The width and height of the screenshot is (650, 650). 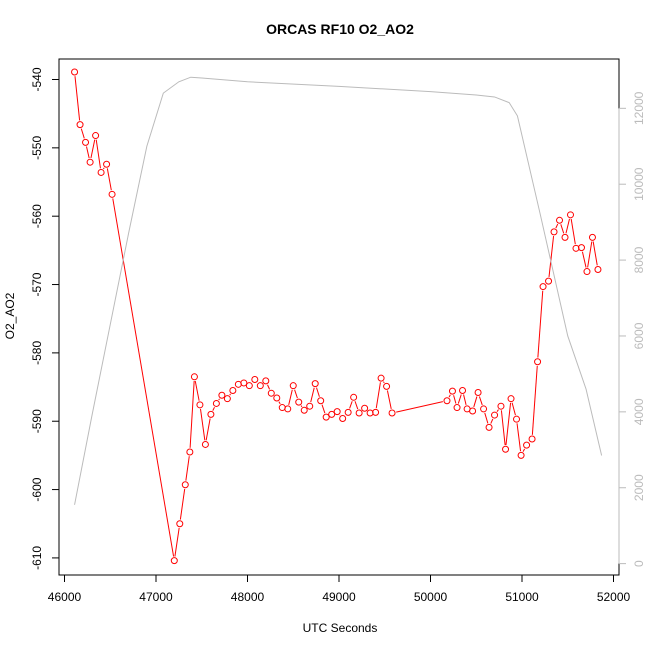 I want to click on y2-tick-label: 0, so click(x=639, y=563).